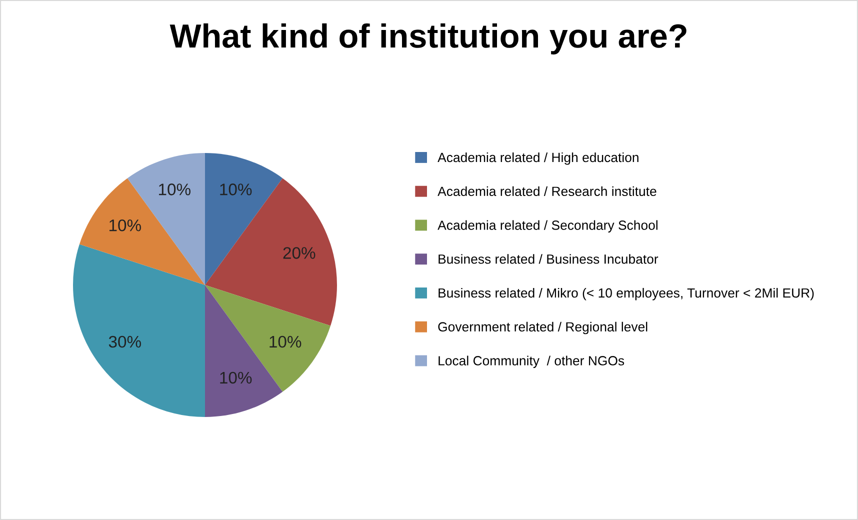 Image resolution: width=858 pixels, height=520 pixels. What do you see at coordinates (548, 259) in the screenshot?
I see `legend-label: Business related / Business Incubator` at bounding box center [548, 259].